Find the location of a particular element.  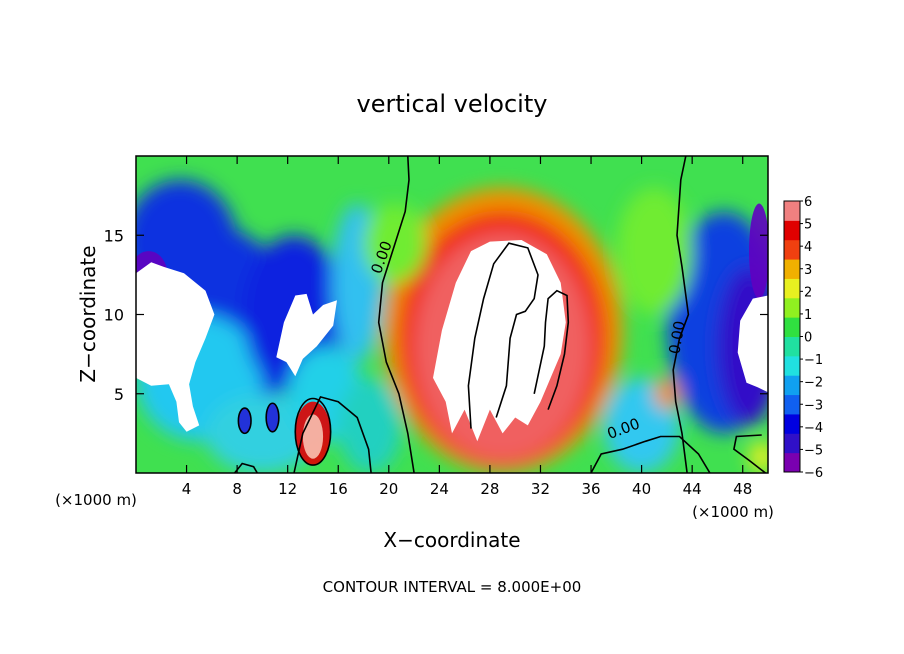

x-tick-label-28: 28 is located at coordinates (489, 489).